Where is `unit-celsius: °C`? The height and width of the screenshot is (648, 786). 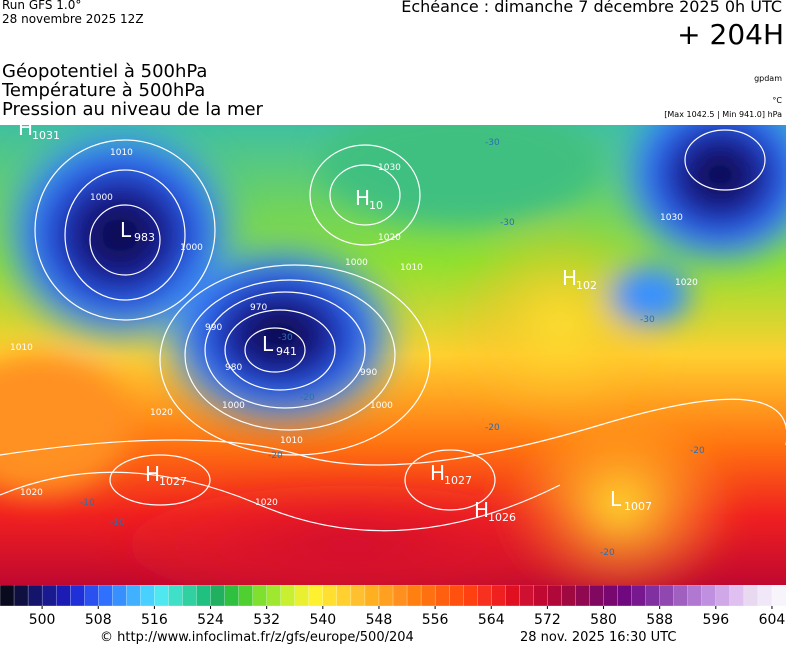 unit-celsius: °C is located at coordinates (777, 100).